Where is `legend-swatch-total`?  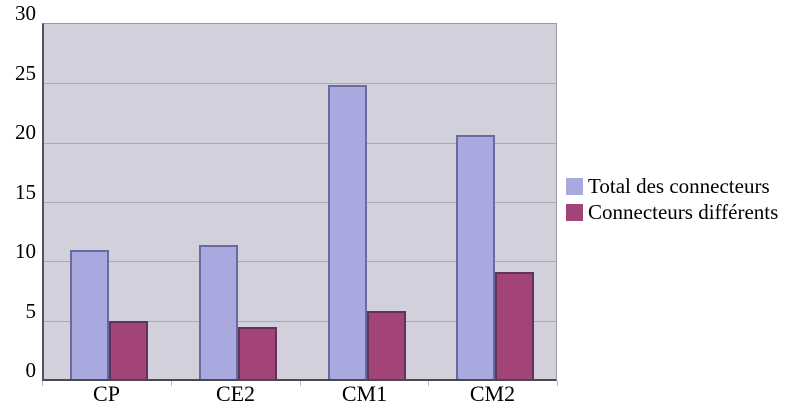
legend-swatch-total is located at coordinates (574, 186).